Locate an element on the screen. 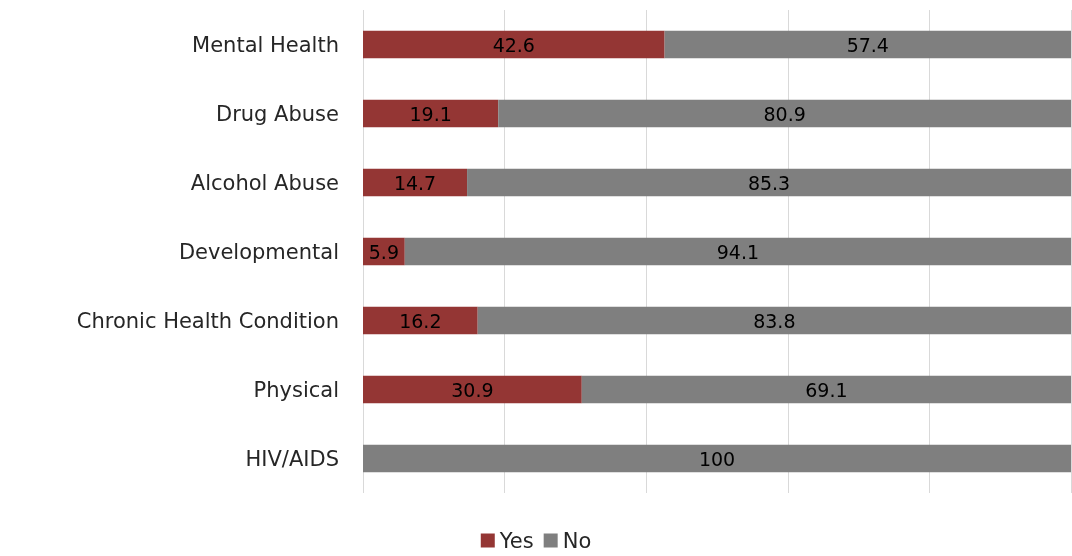 This screenshot has height=556, width=1072. data-label: 42.6 is located at coordinates (513, 44).